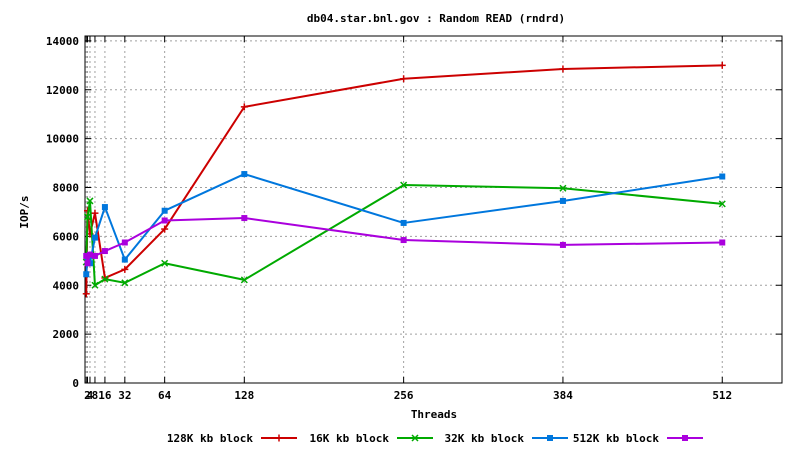 This screenshot has height=450, width=800. What do you see at coordinates (66, 285) in the screenshot?
I see `y-tick-label: 4000` at bounding box center [66, 285].